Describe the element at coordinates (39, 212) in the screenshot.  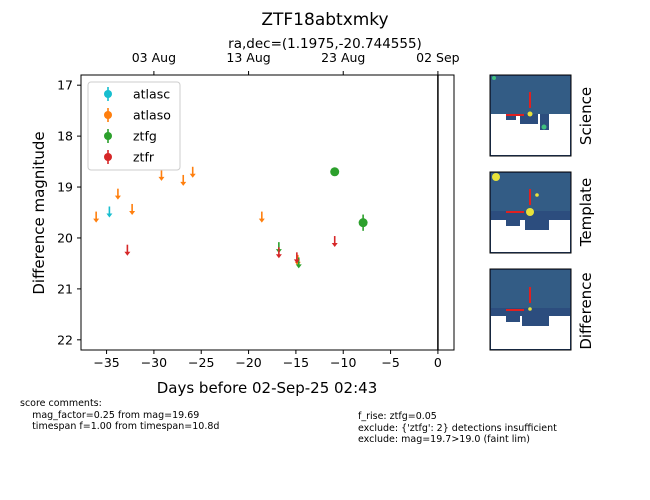
I see `y-axis-label: Difference magnitude` at that location.